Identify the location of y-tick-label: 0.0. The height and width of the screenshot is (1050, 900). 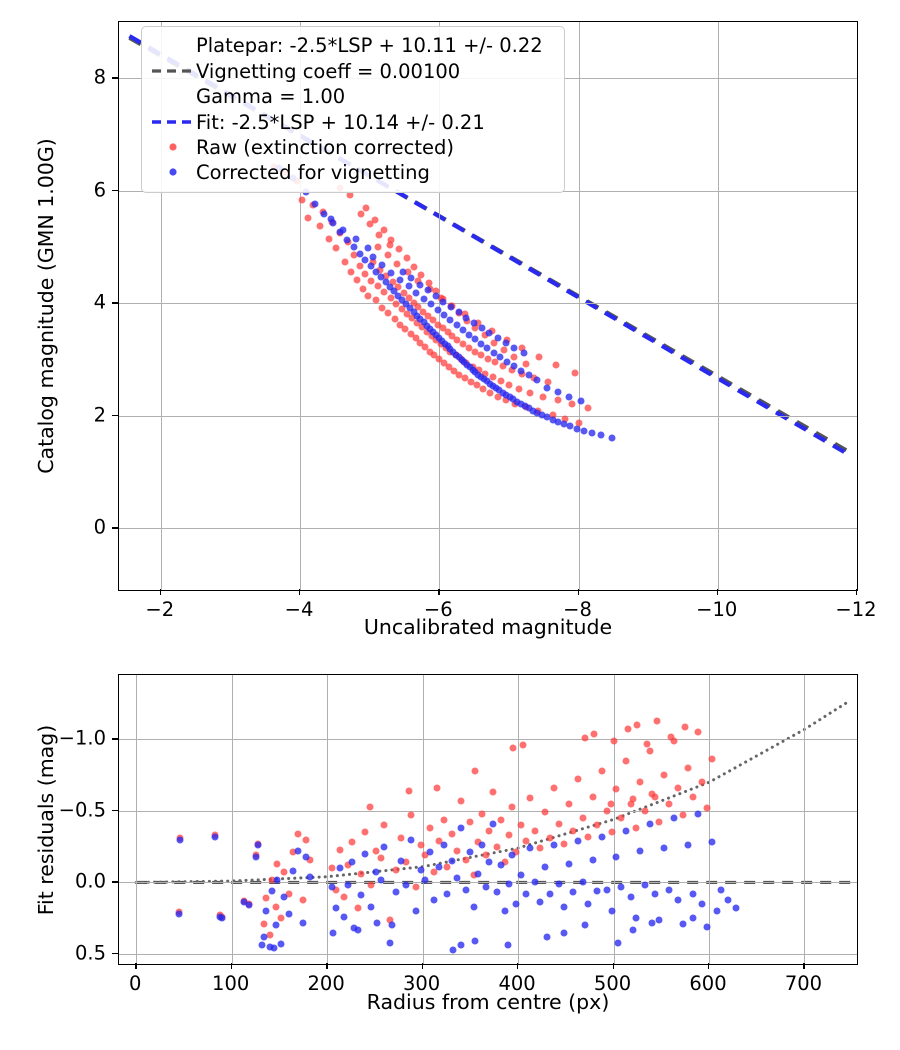
(90, 881).